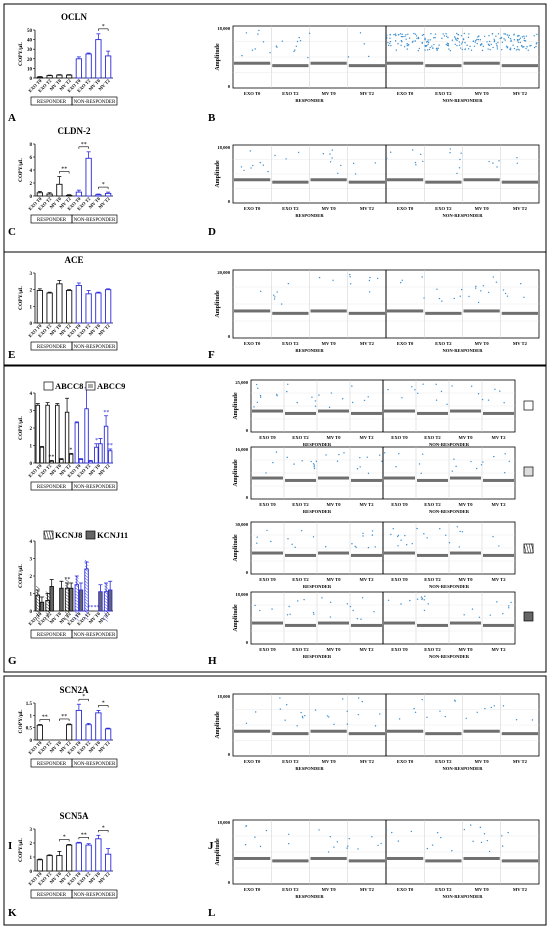  I want to click on panel-letter-G: G, so click(12, 661).